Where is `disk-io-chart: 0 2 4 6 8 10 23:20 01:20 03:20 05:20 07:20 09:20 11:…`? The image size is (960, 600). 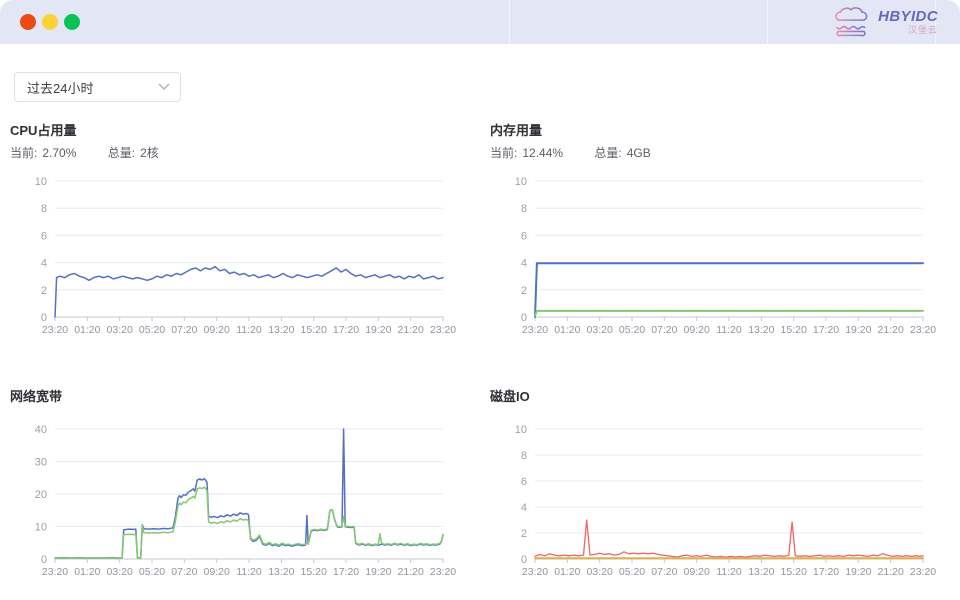
disk-io-chart: 0 2 4 6 8 10 23:20 01:20 03:20 05:20 07:20 09:20 11:… is located at coordinates (726, 501).